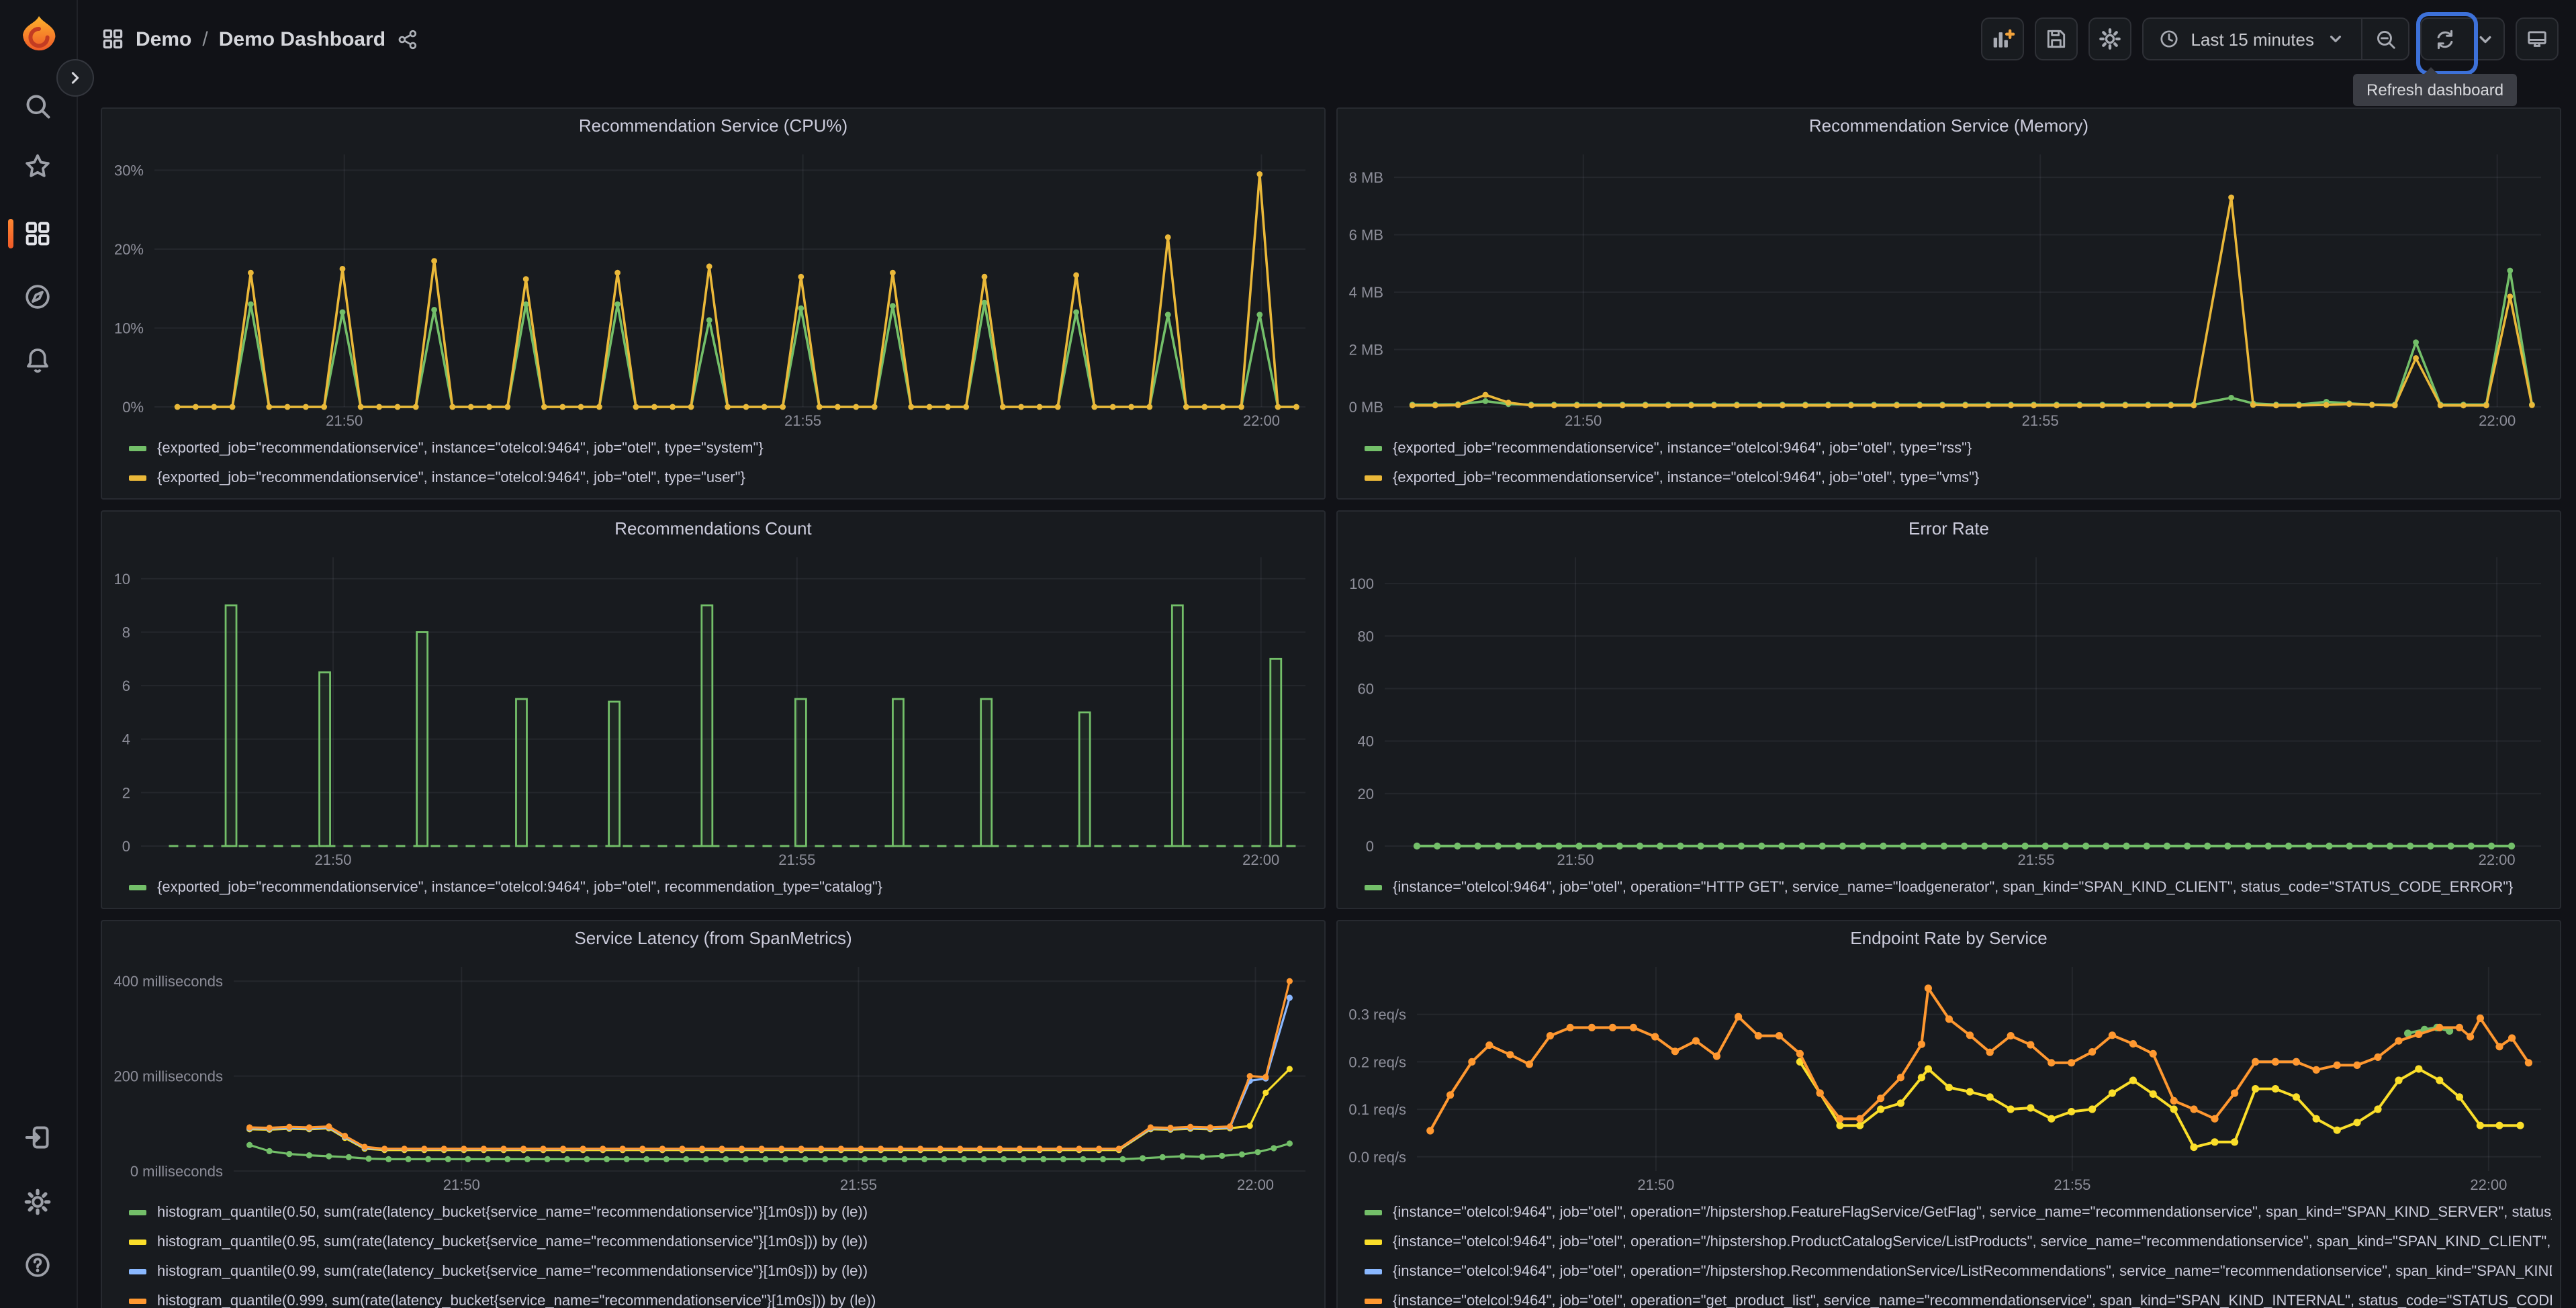  I want to click on svg-text: 0%, so click(133, 408).